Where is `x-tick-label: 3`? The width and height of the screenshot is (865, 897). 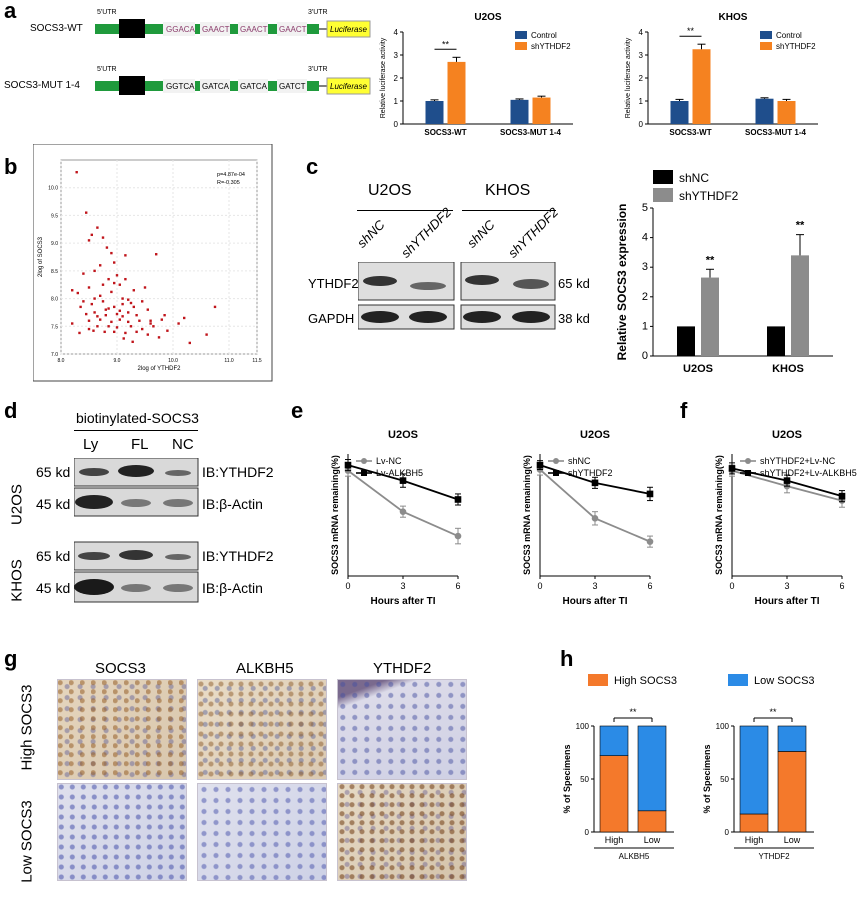 x-tick-label: 3 is located at coordinates (786, 586).